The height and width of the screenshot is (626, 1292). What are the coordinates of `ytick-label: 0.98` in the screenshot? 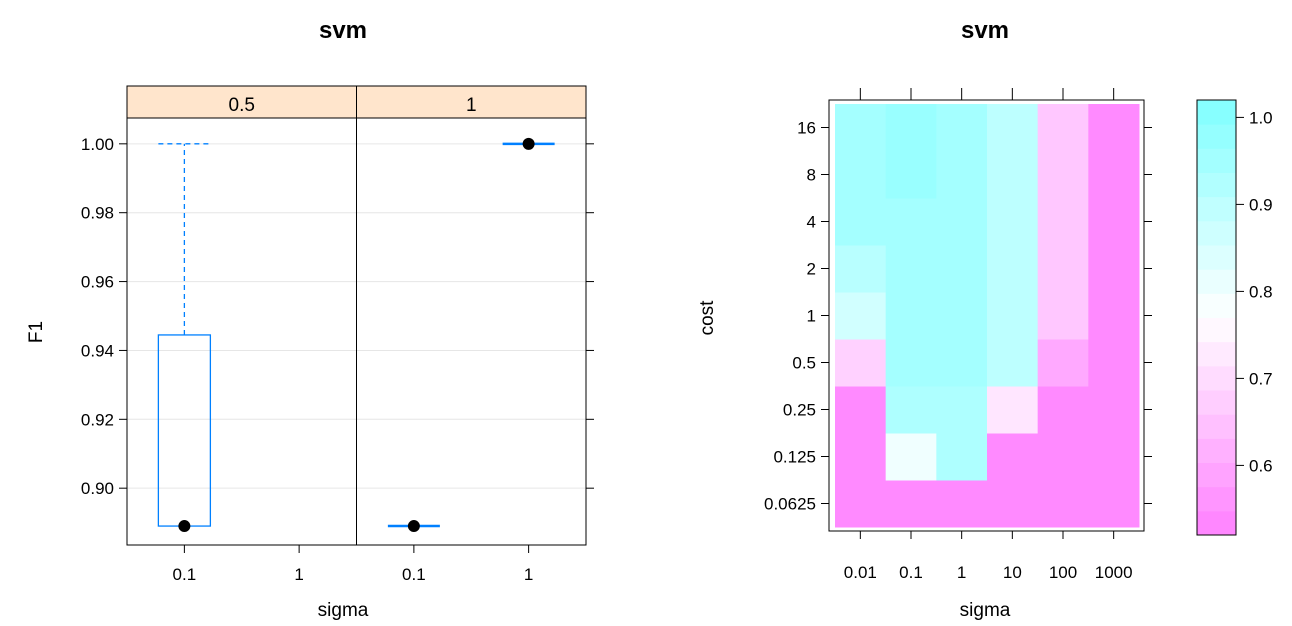 It's located at (97, 213).